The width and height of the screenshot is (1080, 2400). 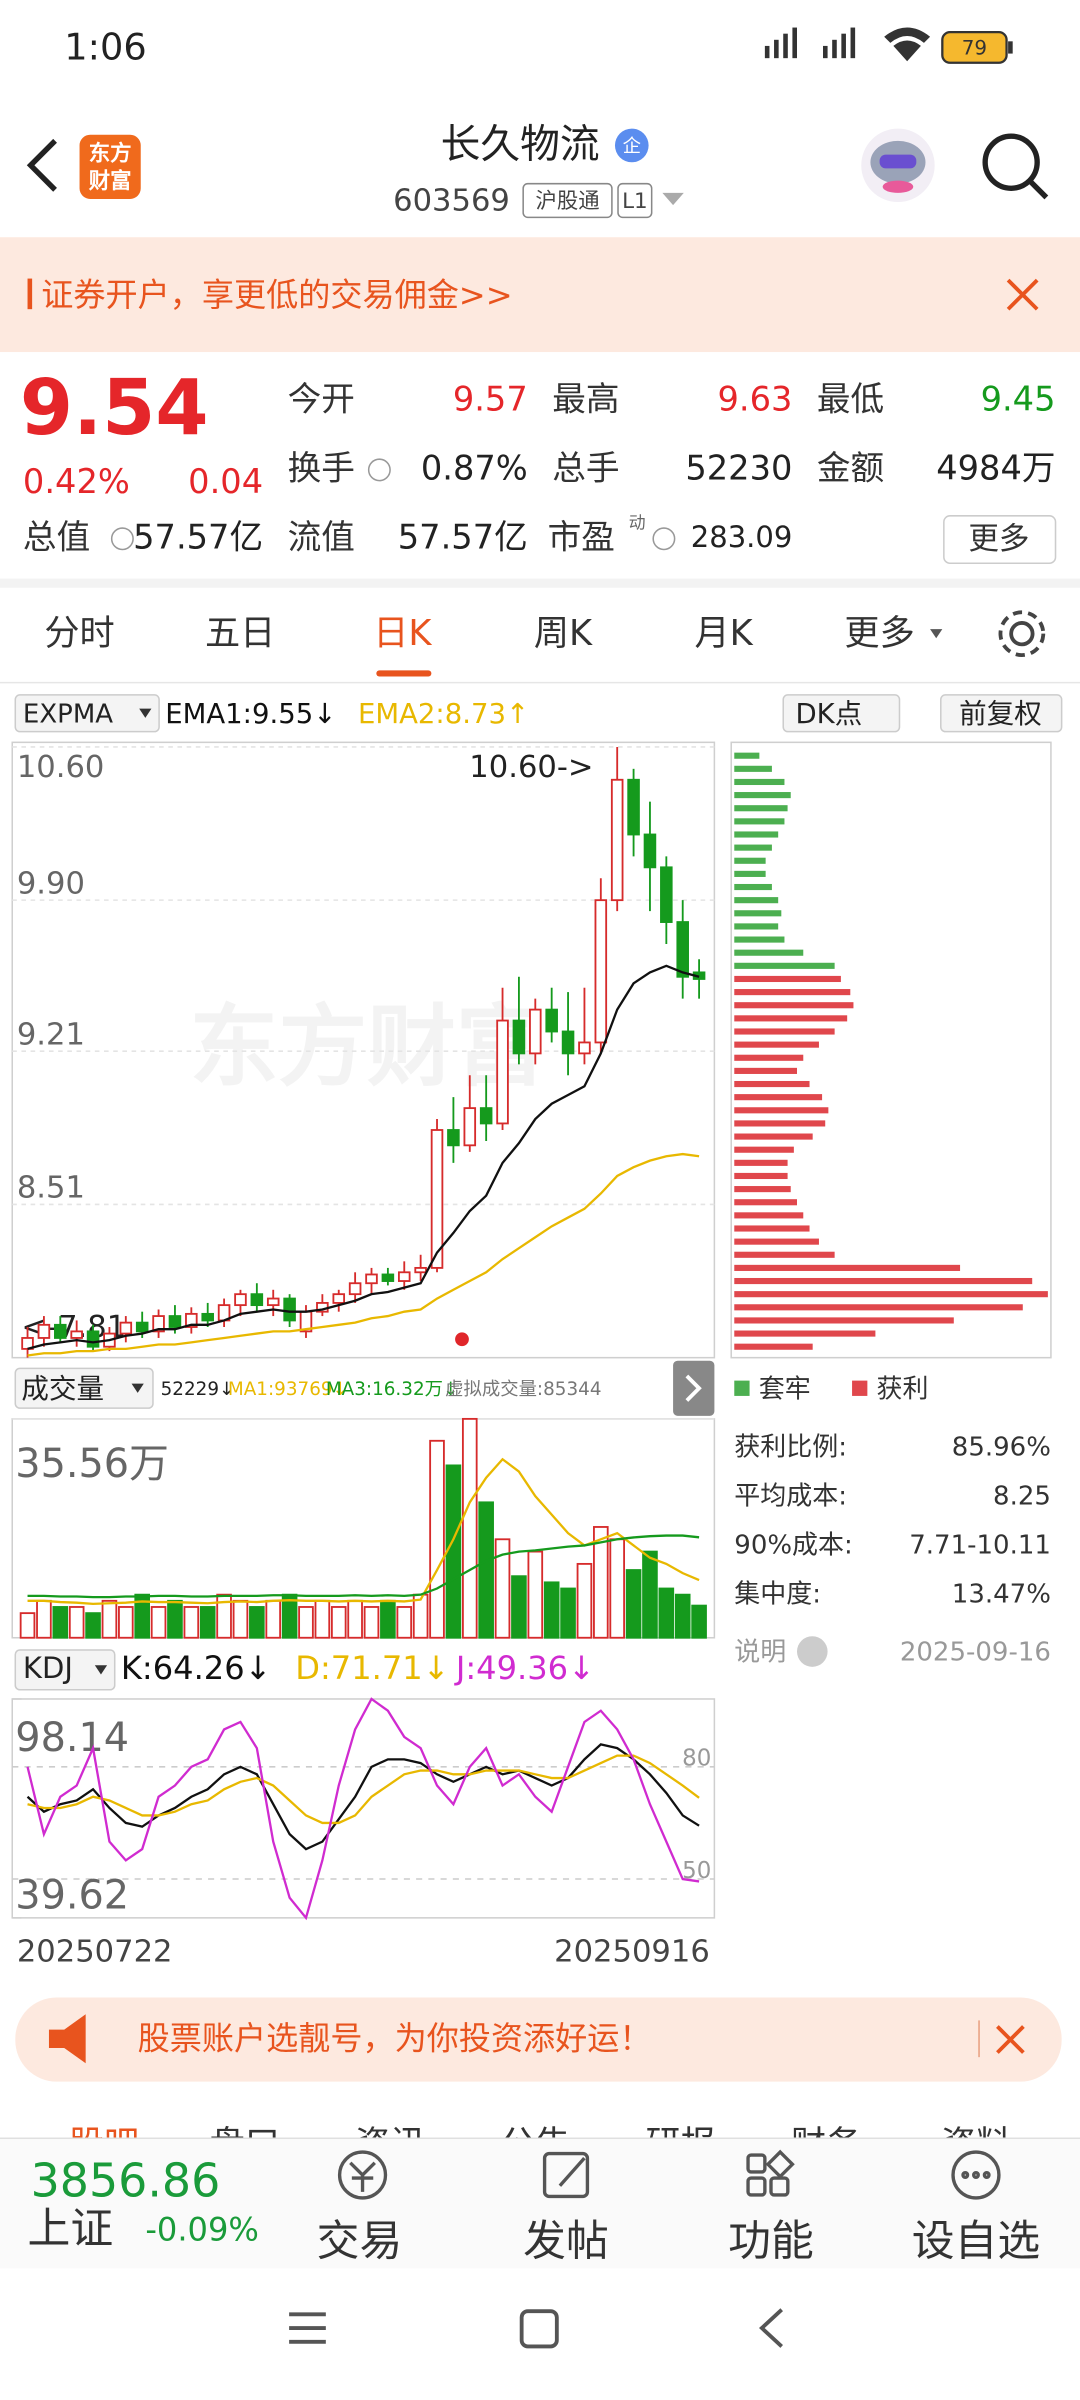 What do you see at coordinates (390, 2144) in the screenshot?
I see `section-tab: 资讯` at bounding box center [390, 2144].